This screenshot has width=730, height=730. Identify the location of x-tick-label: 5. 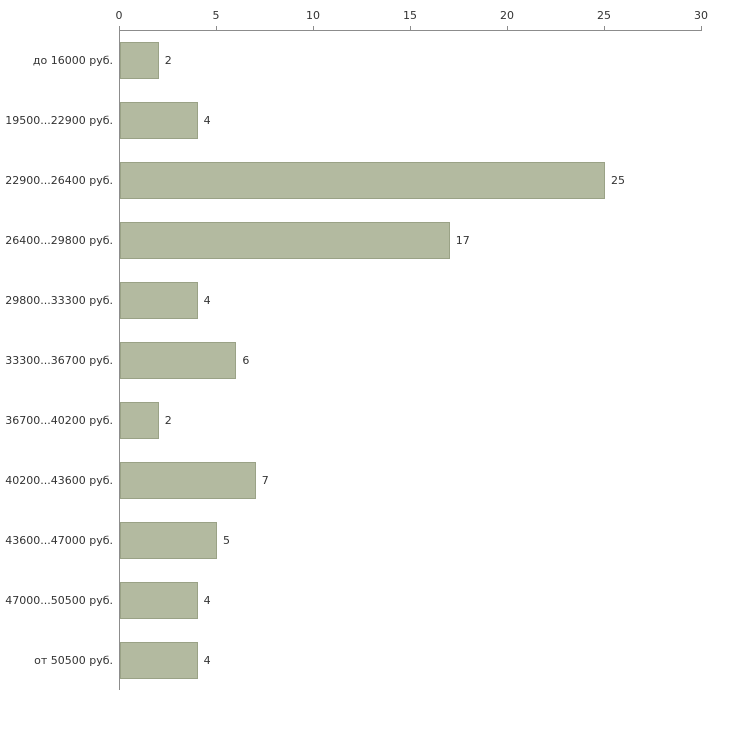
(216, 15).